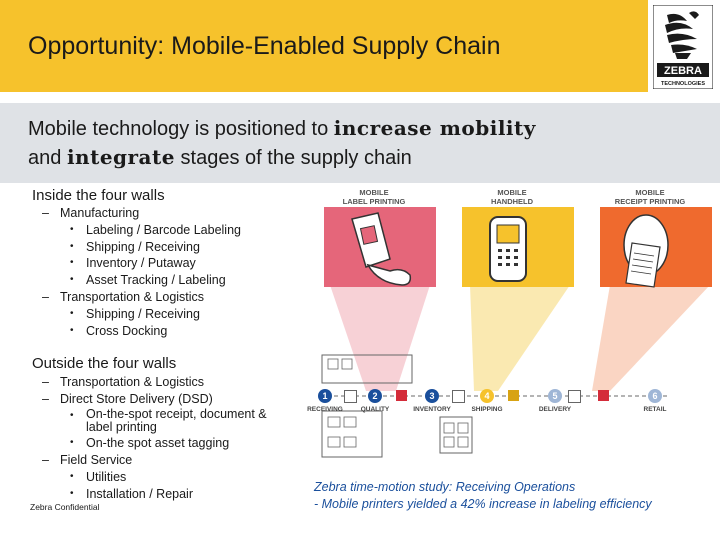  What do you see at coordinates (181, 129) in the screenshot?
I see `subtitle-line1-text: Mobile technology is positioned to` at bounding box center [181, 129].